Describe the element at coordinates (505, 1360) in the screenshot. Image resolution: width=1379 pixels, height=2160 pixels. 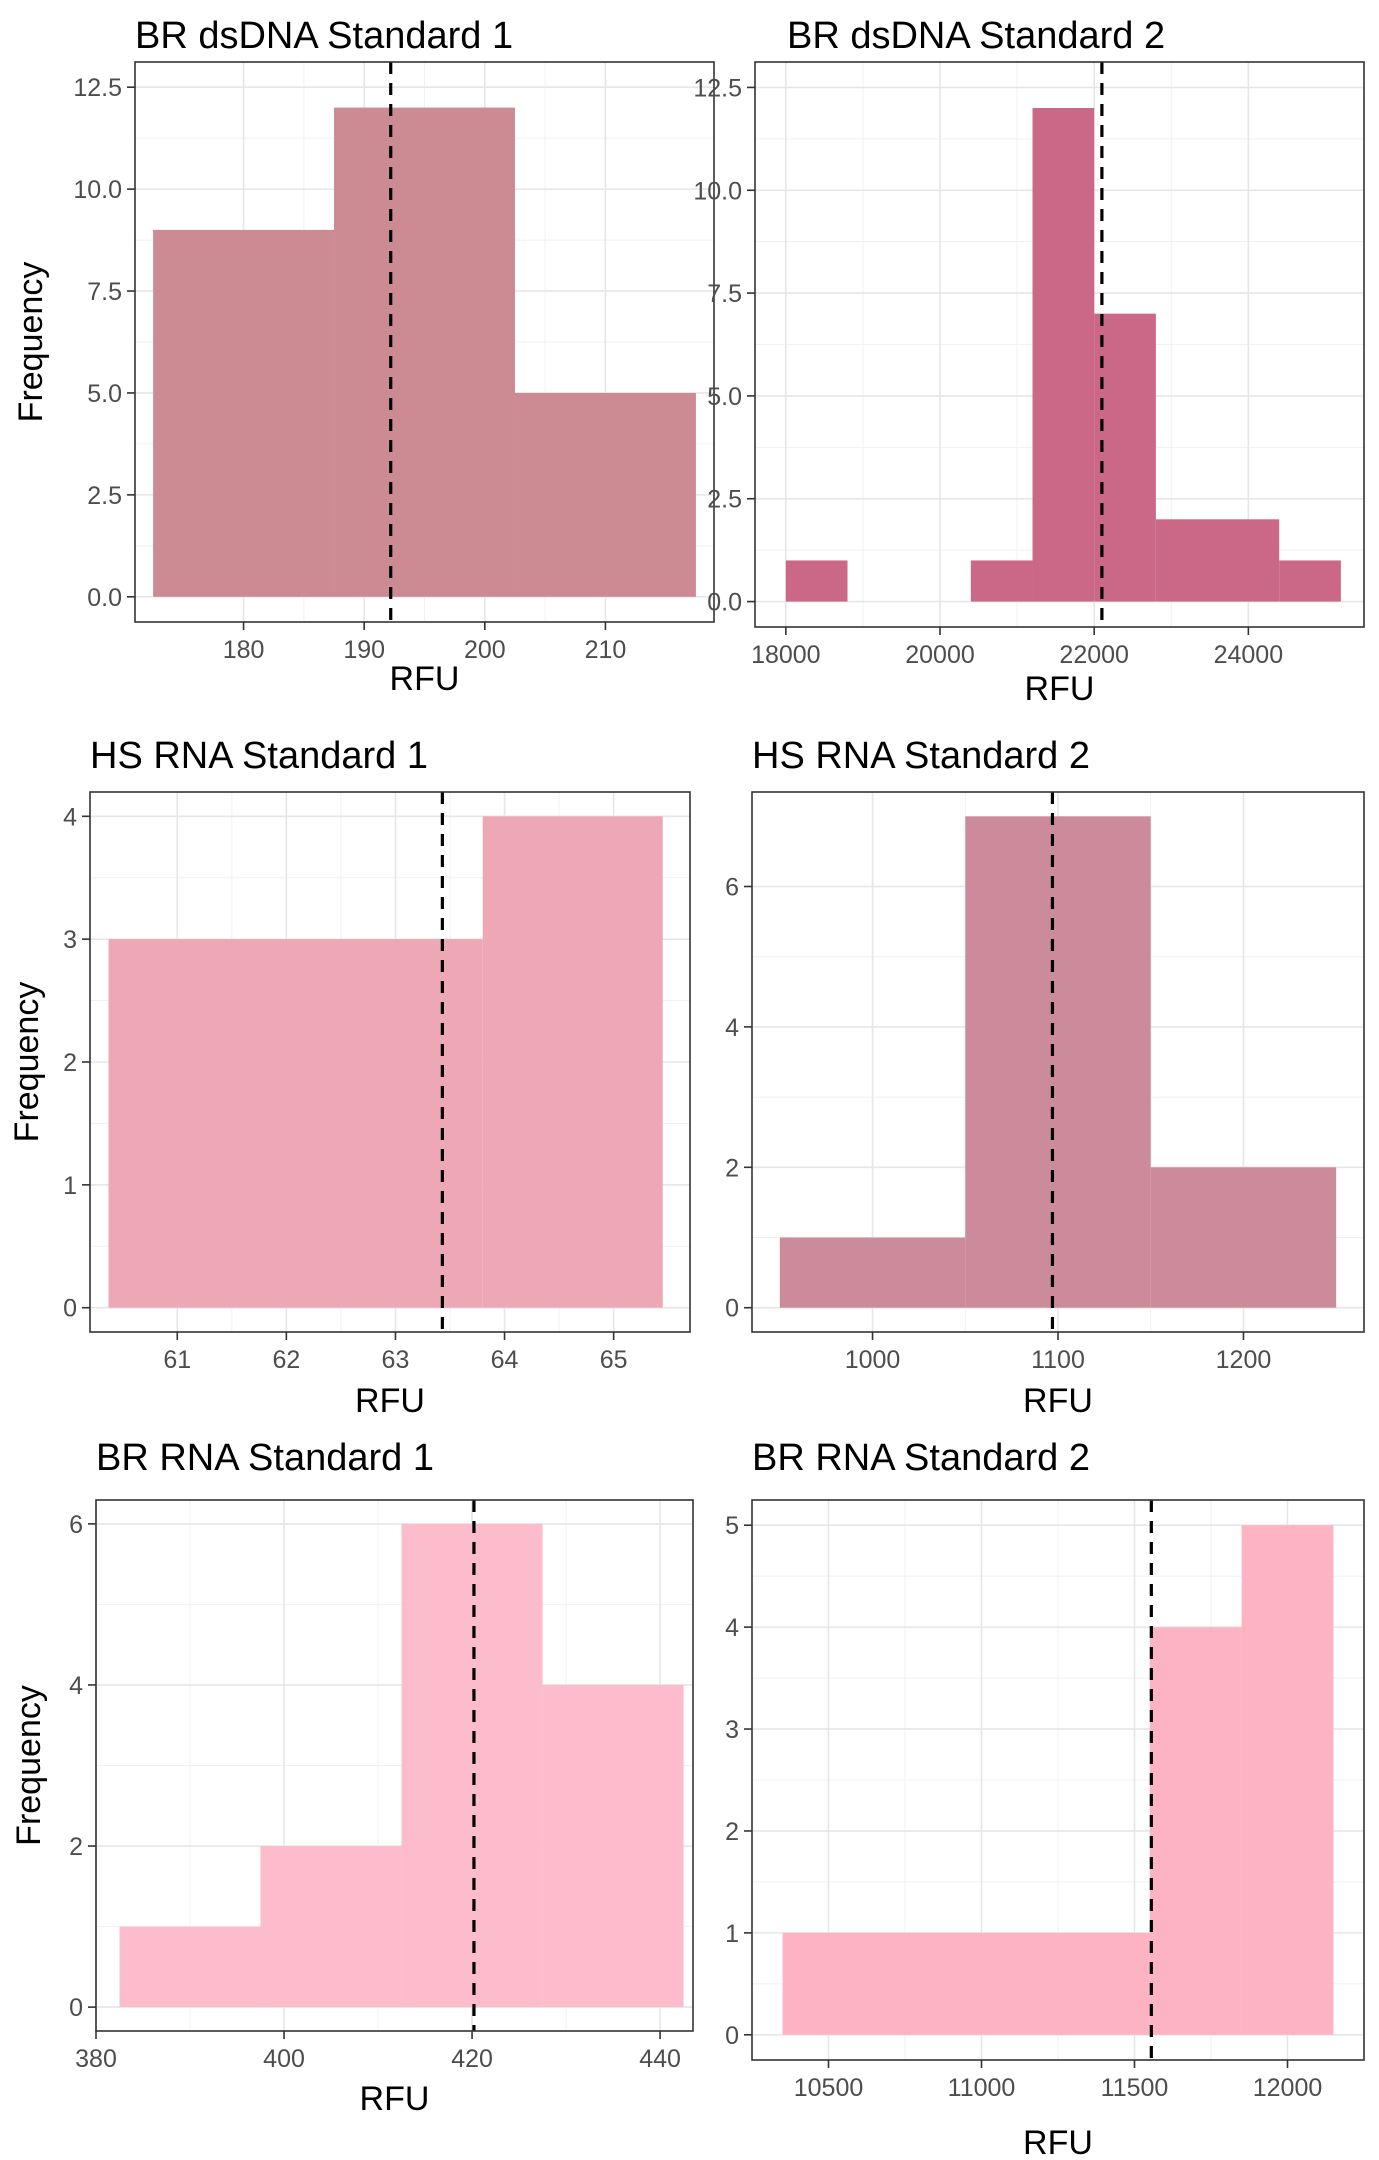
I see `x-tick-label: 64` at that location.